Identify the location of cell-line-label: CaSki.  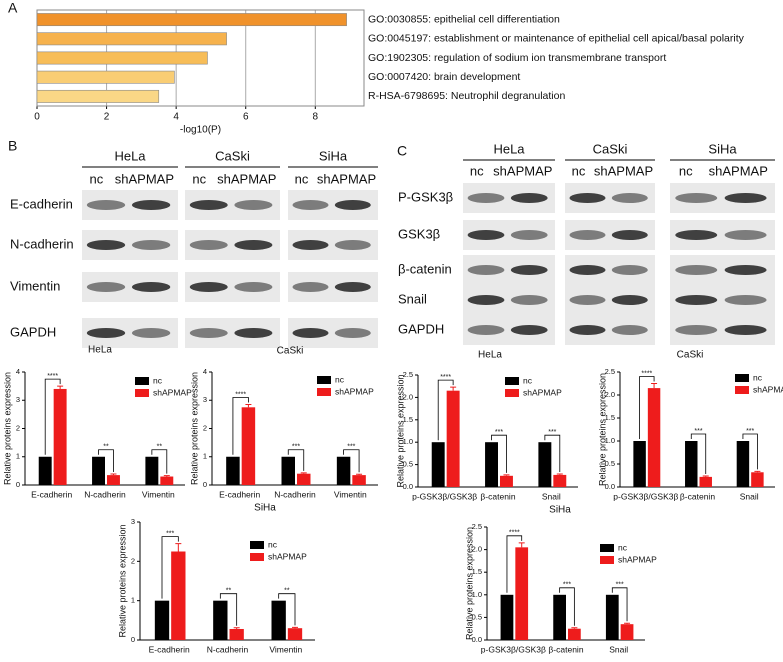
(232, 155).